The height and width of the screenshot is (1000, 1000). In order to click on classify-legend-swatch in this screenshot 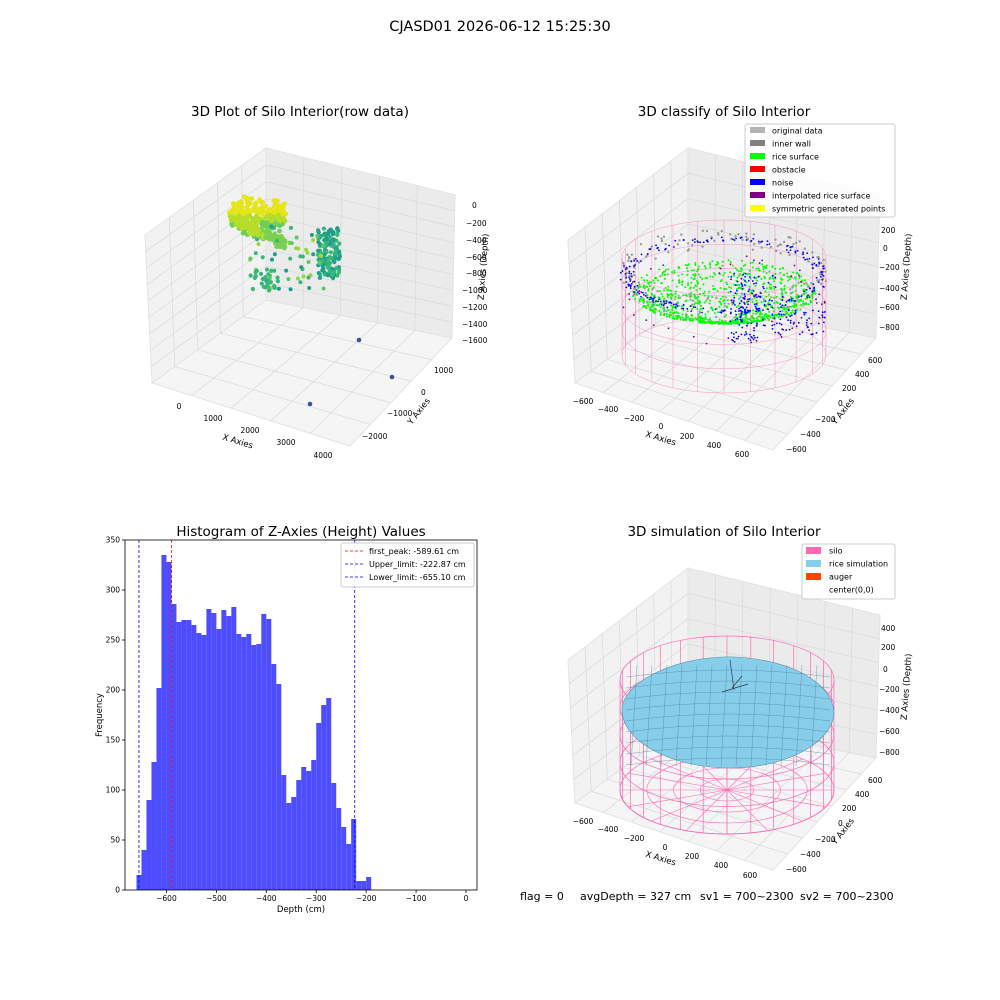, I will do `click(757, 130)`.